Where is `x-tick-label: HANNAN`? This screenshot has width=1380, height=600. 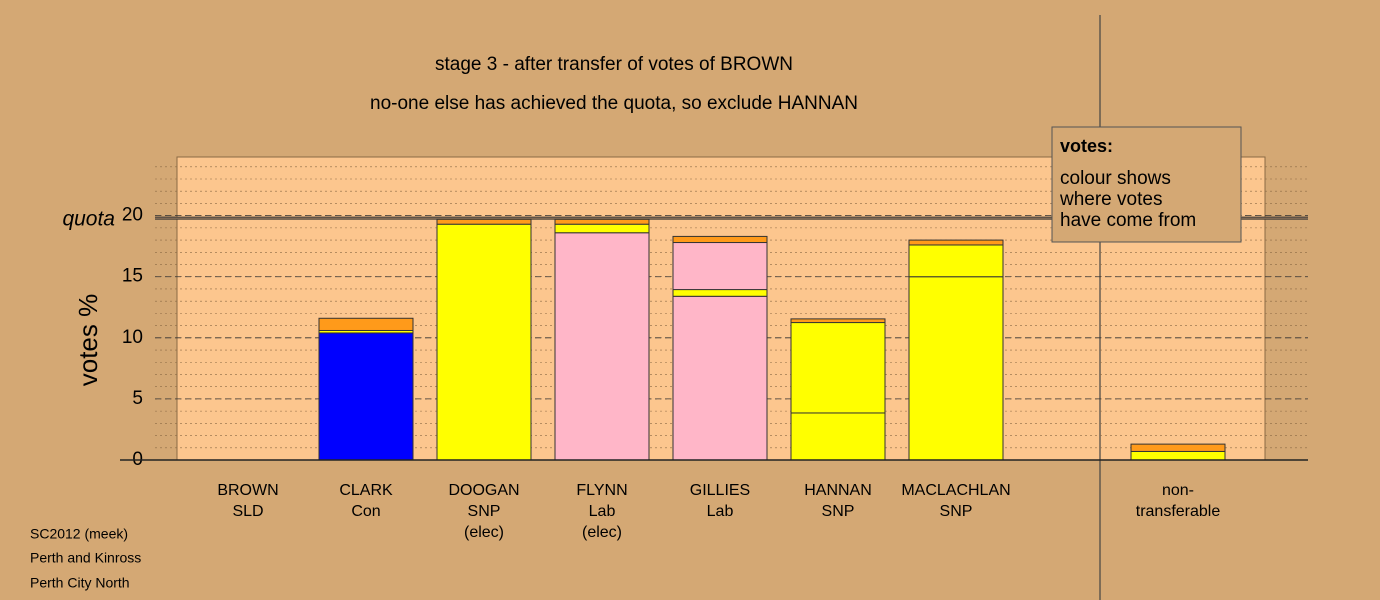
x-tick-label: HANNAN is located at coordinates (838, 490).